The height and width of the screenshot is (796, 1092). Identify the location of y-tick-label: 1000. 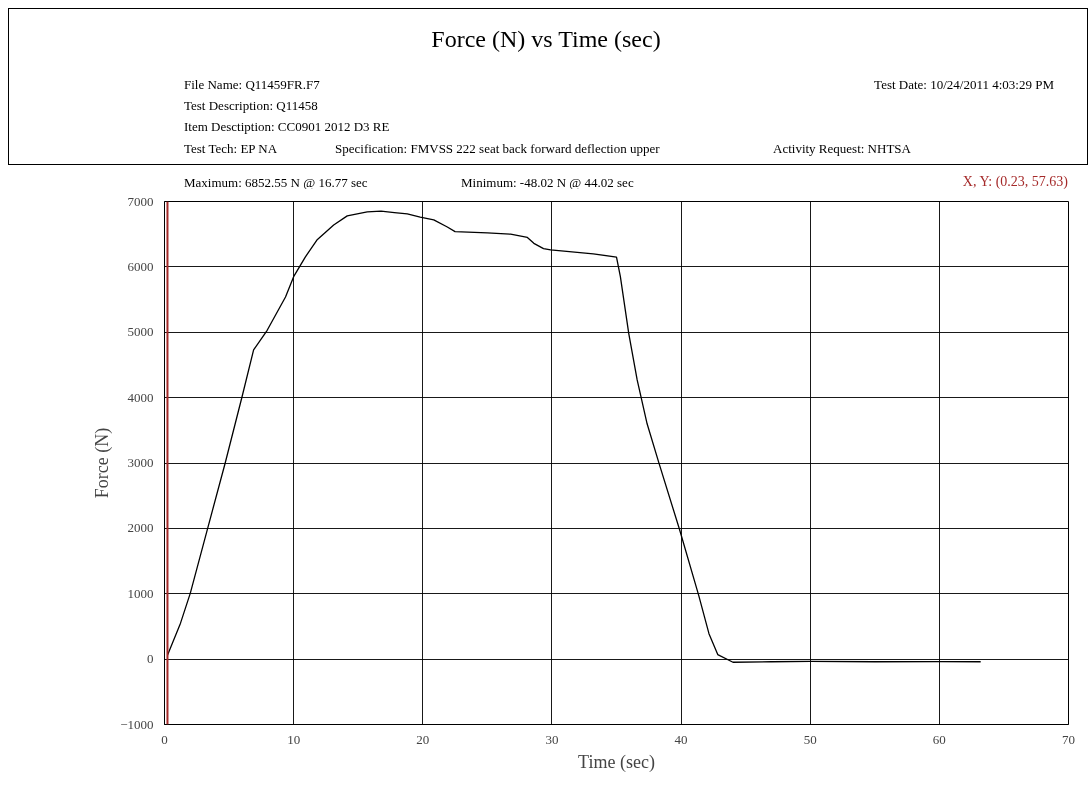
(140, 593).